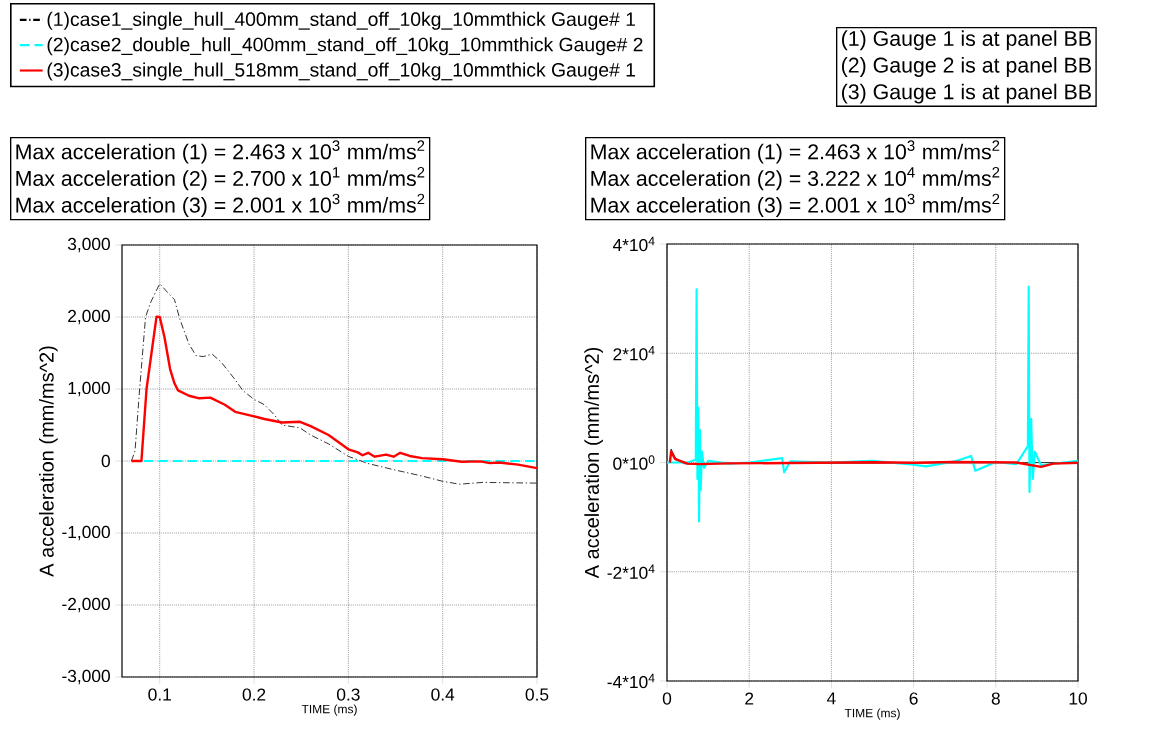 The width and height of the screenshot is (1168, 751). I want to click on y-tick-label: -2*10$^{4}$, so click(631, 571).